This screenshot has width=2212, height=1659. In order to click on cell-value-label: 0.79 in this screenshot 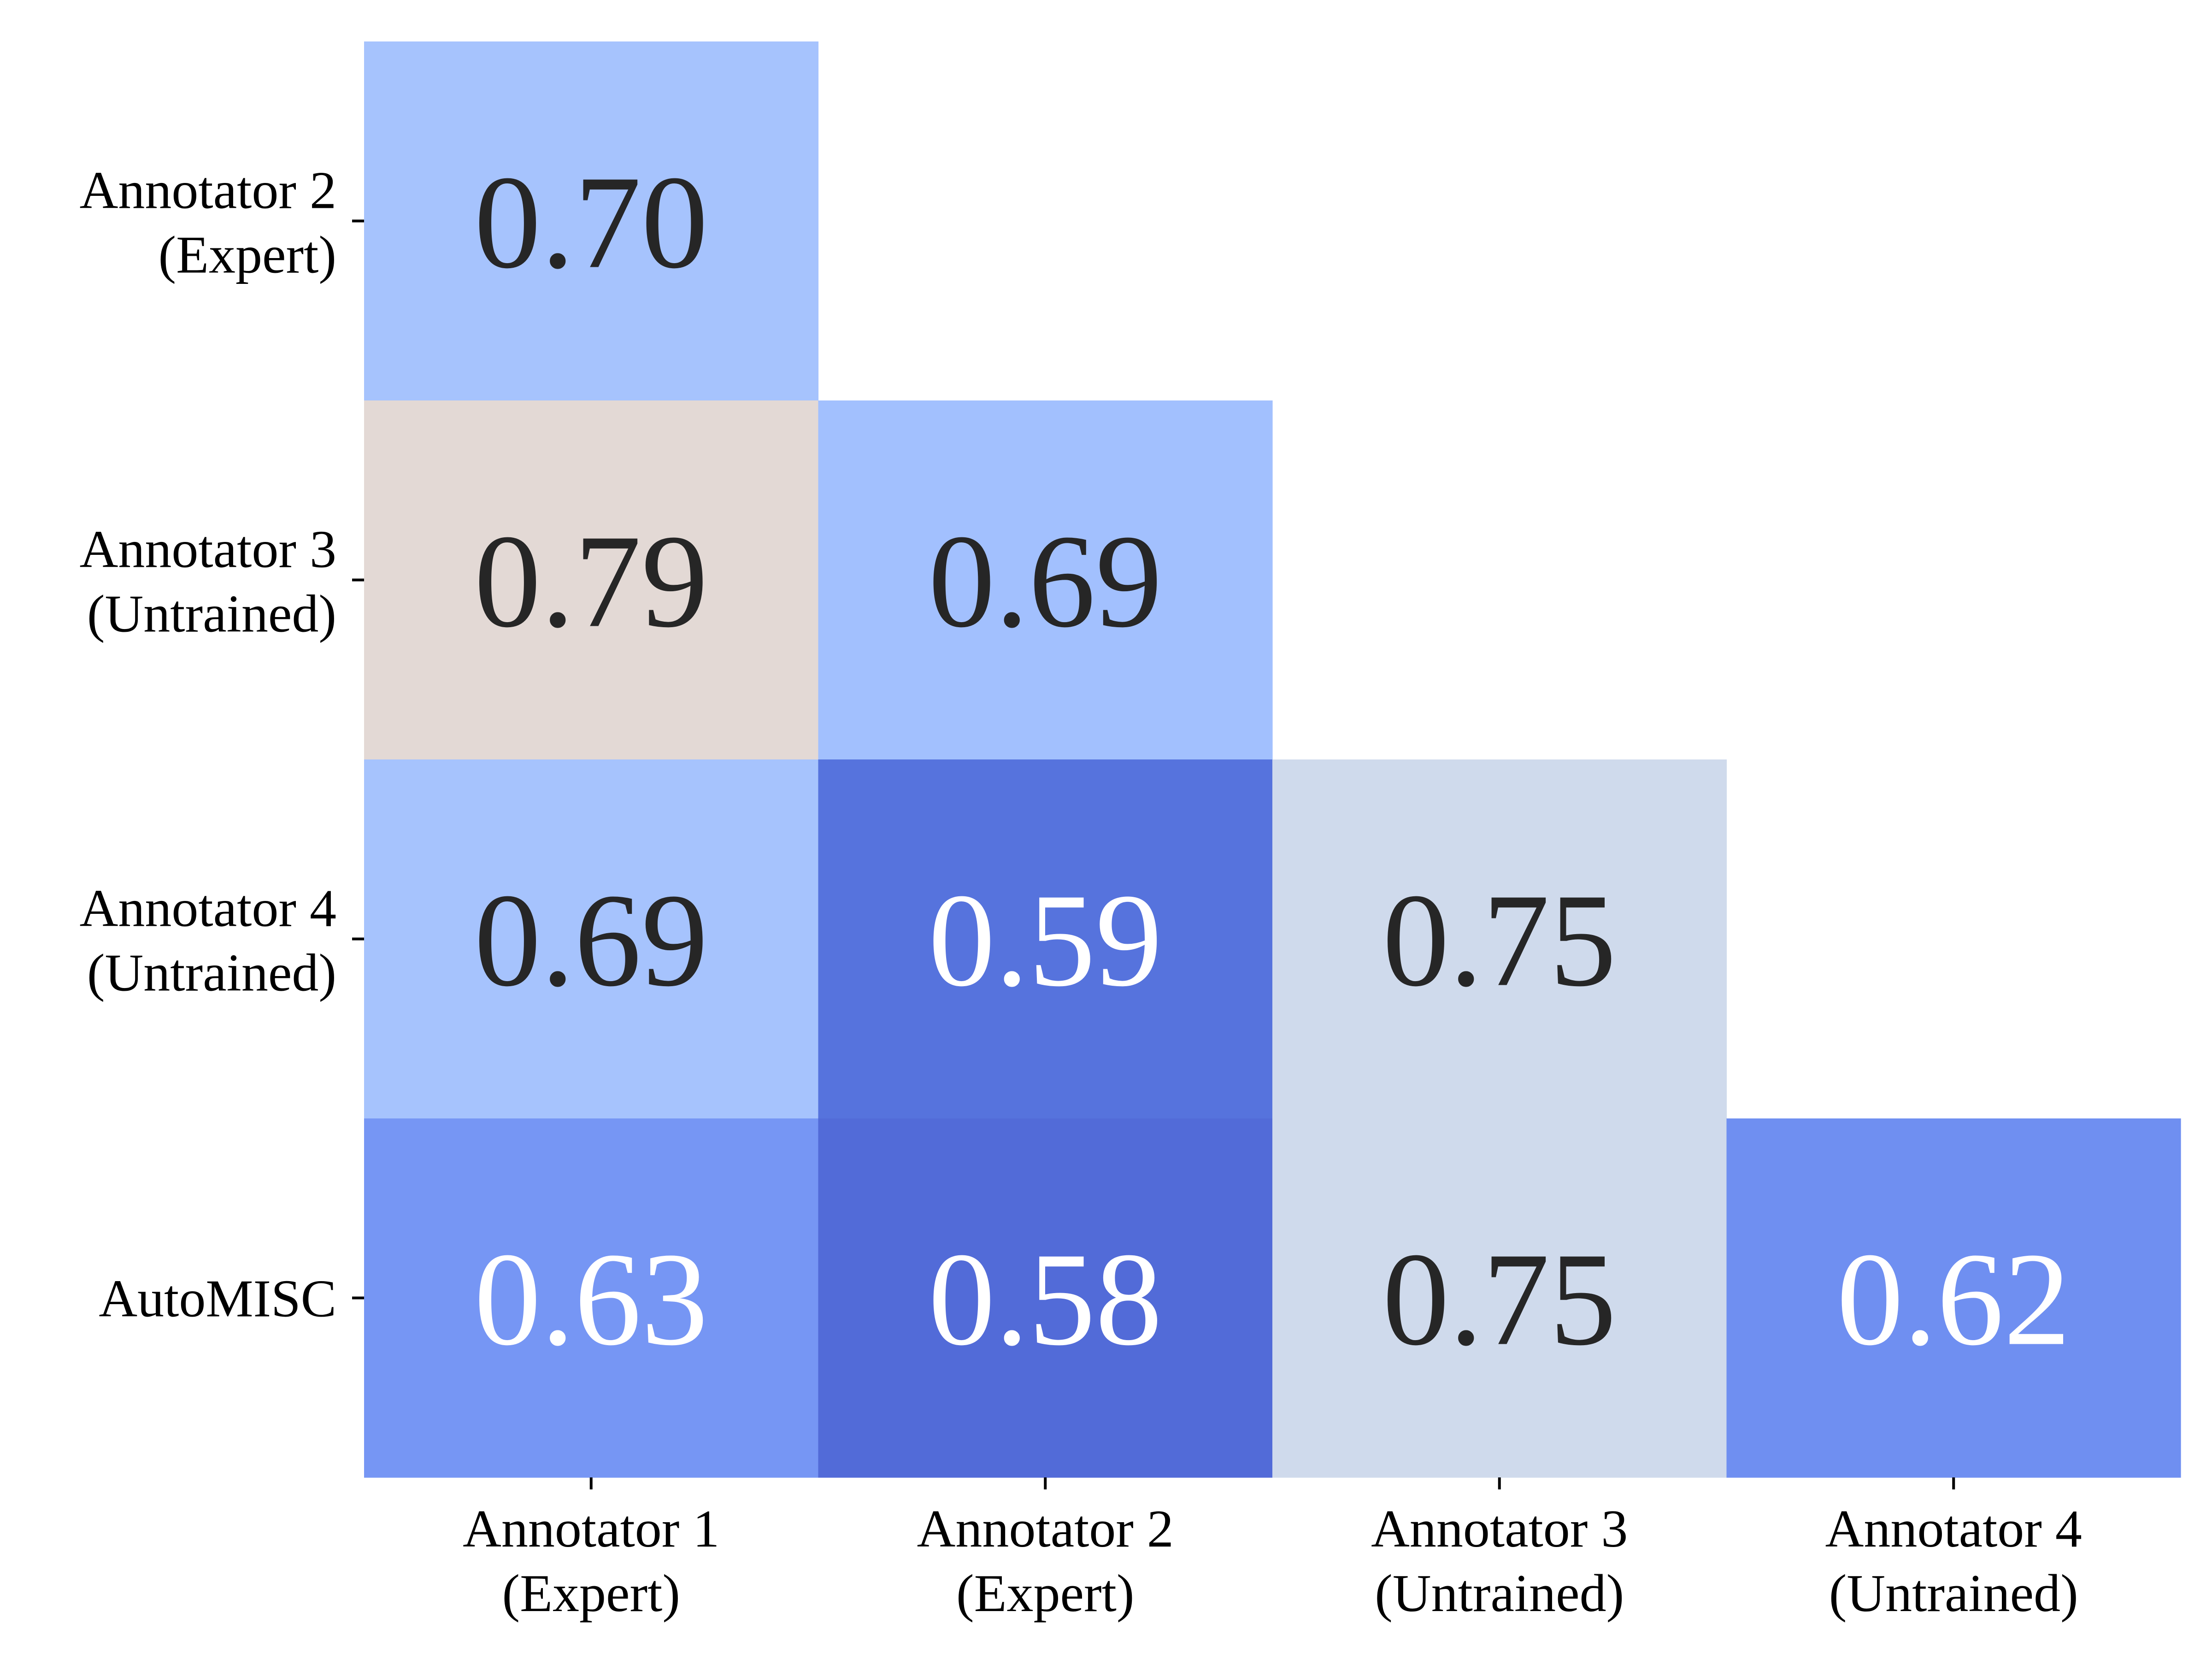, I will do `click(591, 581)`.